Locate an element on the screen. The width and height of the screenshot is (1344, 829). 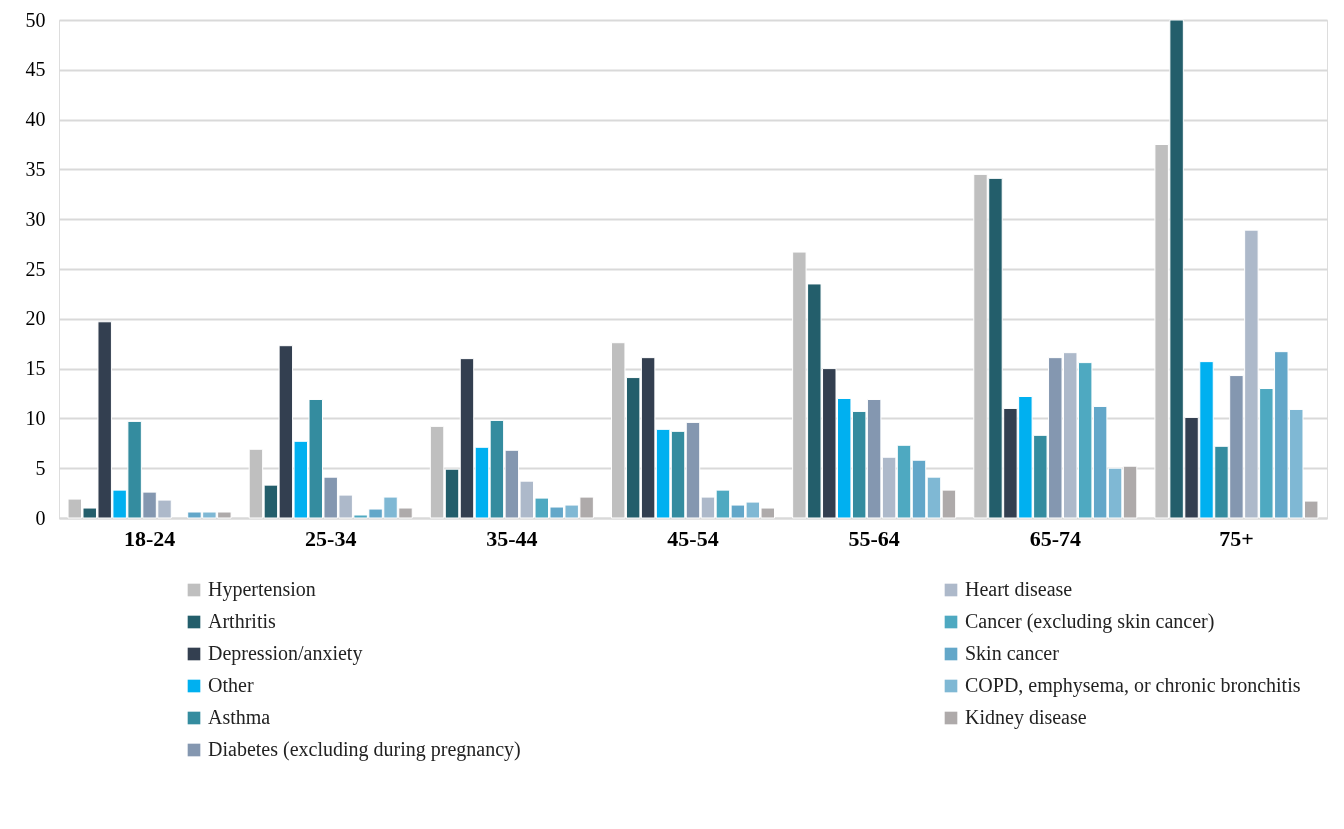
x-tick-label: 25-34 is located at coordinates (331, 538).